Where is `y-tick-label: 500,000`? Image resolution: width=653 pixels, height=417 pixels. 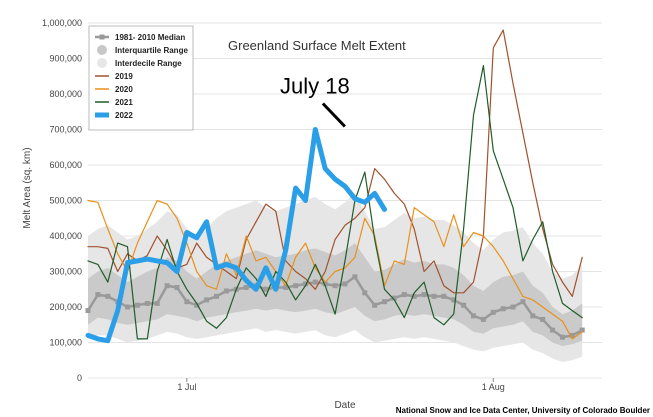 y-tick-label: 500,000 is located at coordinates (65, 201).